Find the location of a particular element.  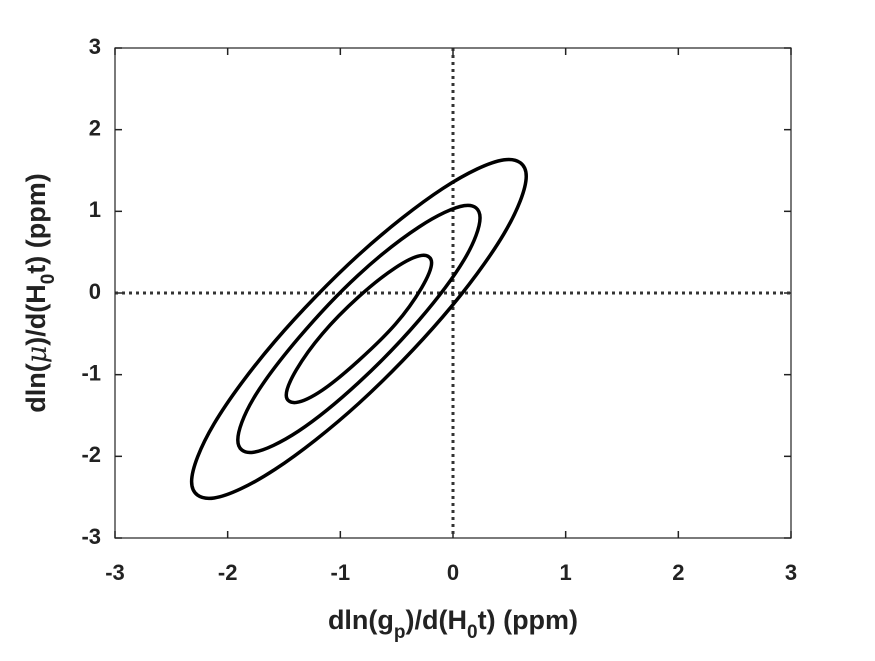

y-axis-label: dln(μ)/d(H0t) (ppm) is located at coordinates (39, 293).